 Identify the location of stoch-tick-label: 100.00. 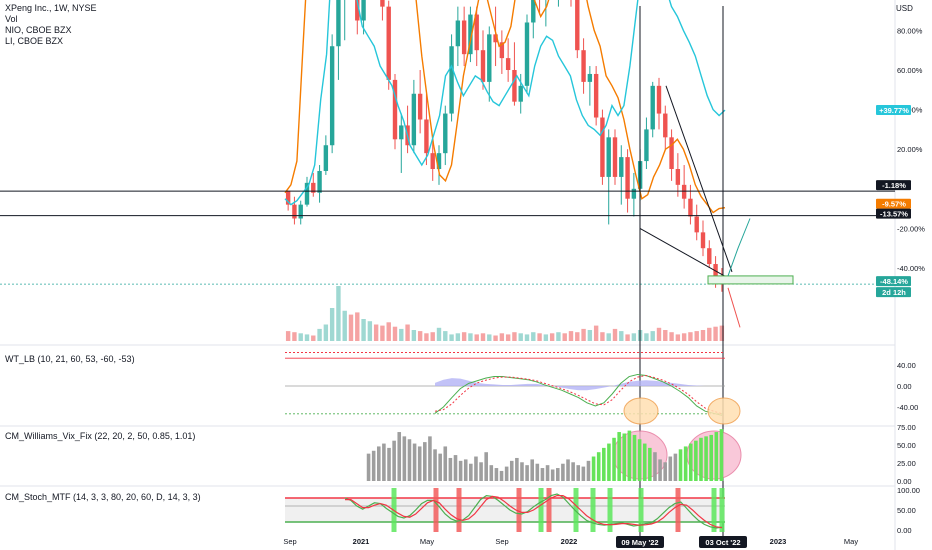
(908, 490).